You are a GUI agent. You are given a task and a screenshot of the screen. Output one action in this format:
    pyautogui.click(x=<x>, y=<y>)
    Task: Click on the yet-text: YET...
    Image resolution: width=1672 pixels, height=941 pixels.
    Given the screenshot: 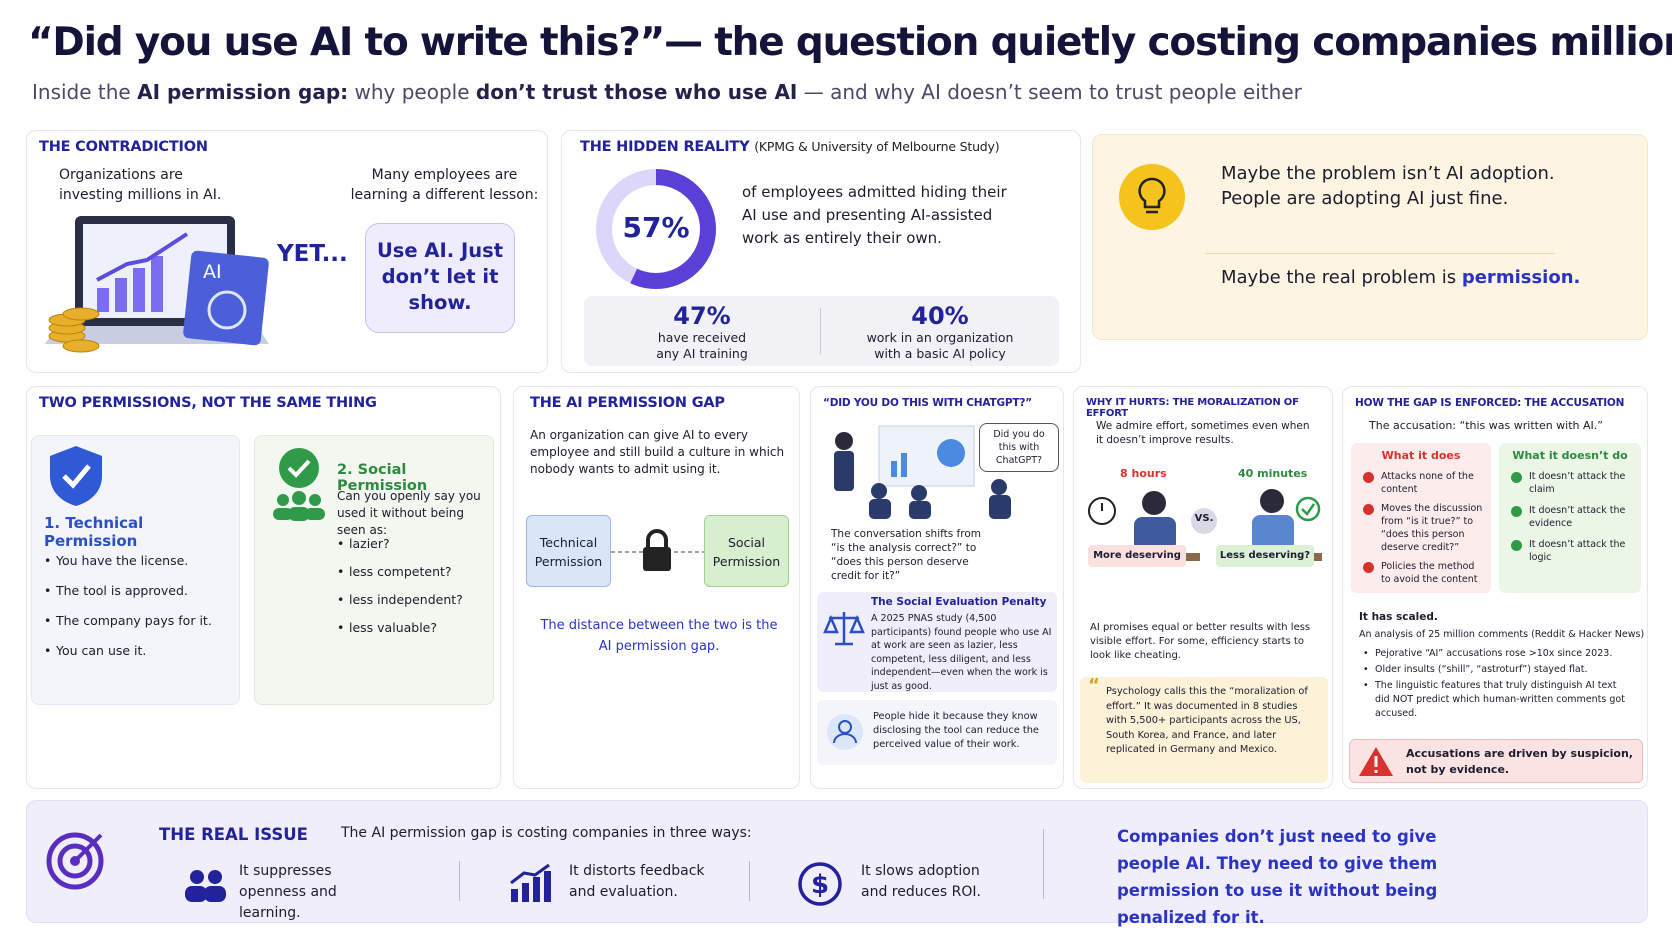 What is the action you would take?
    pyautogui.click(x=312, y=254)
    